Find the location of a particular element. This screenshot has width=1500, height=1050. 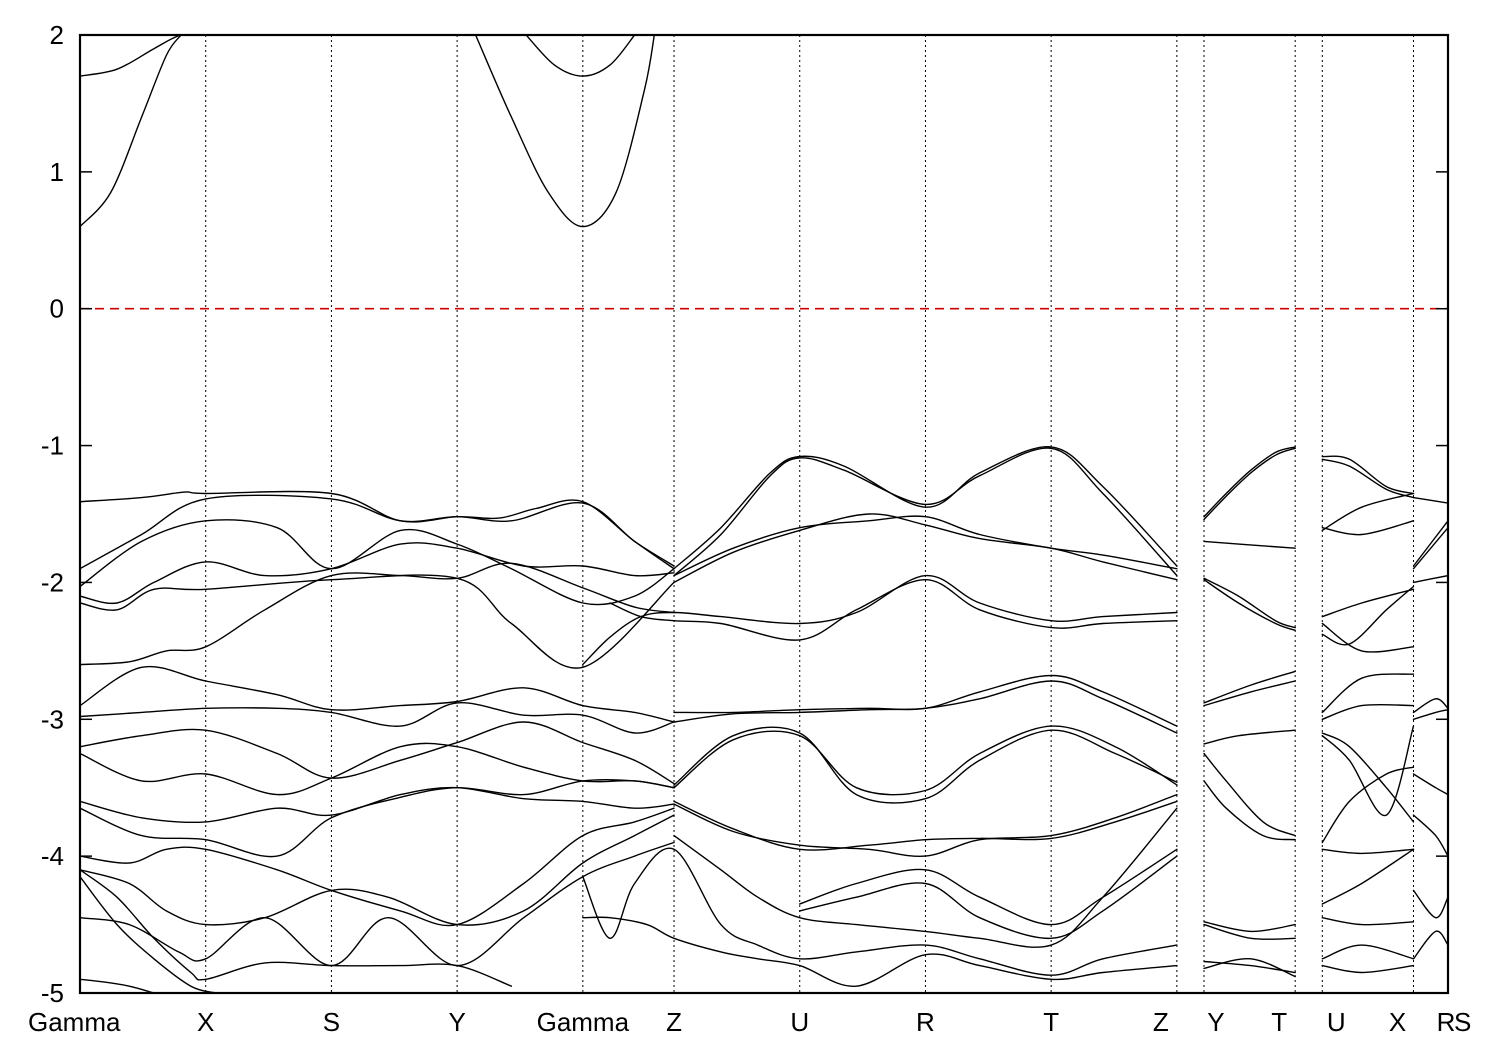

y-tick-label: 2 is located at coordinates (57, 35).